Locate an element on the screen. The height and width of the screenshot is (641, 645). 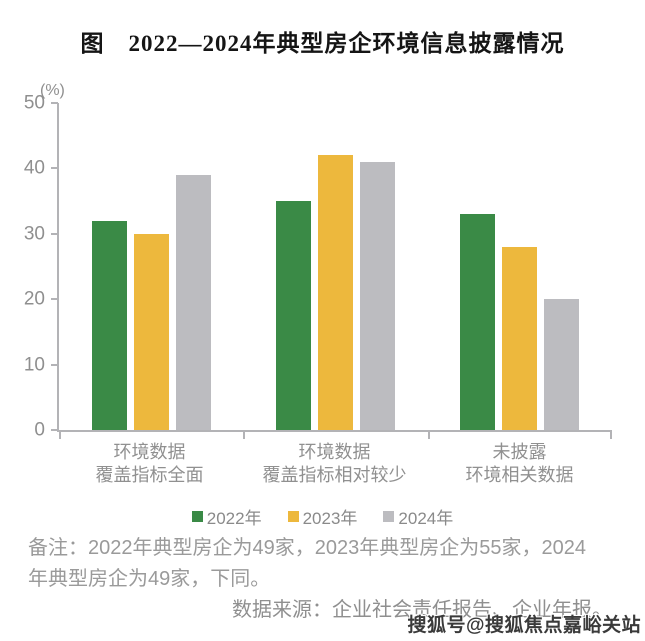
footnote-line-1: 备注：2022年典型房企为49家，2023年典型房企为55家，2024 is located at coordinates (307, 548).